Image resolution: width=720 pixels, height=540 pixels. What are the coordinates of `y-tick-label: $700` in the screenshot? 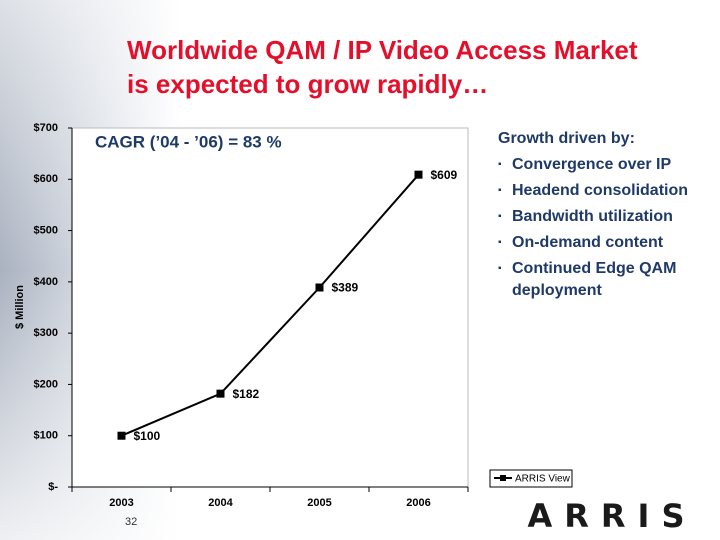 It's located at (46, 128).